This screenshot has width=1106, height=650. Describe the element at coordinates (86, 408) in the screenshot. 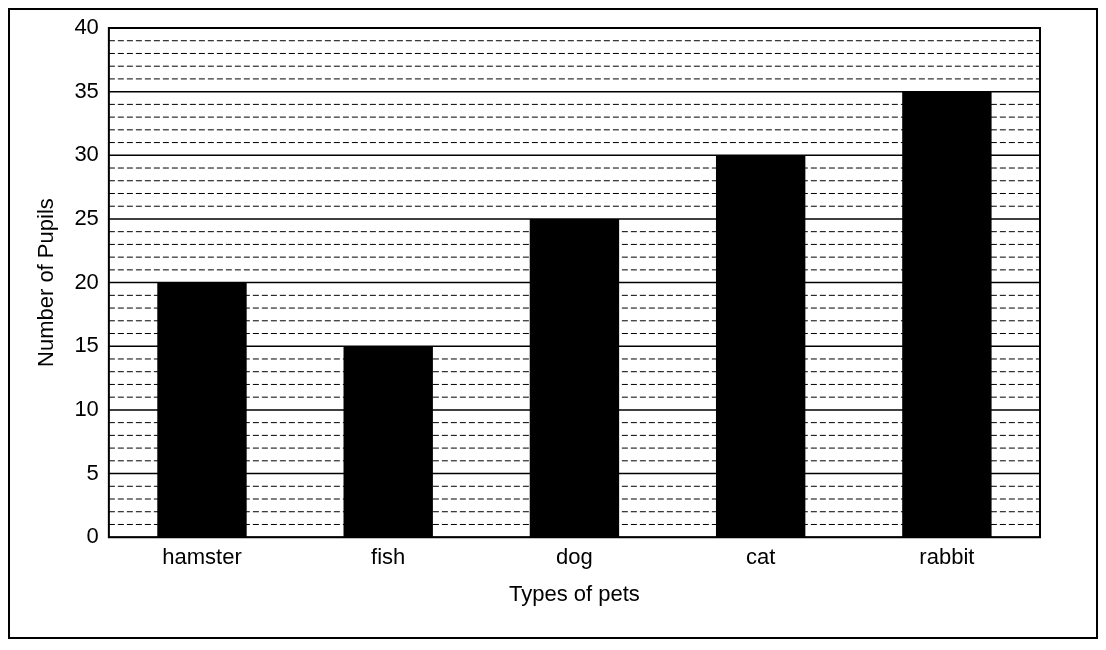

I see `y-tick-label: 10` at that location.